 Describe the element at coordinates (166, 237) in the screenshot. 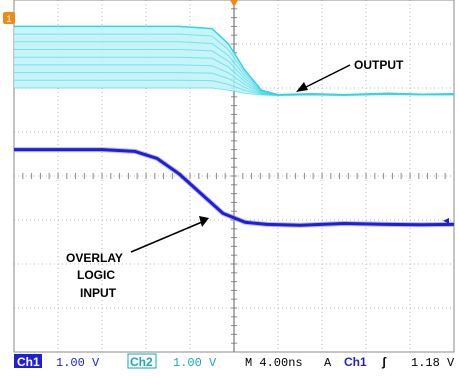

I see `input-pointer-arrow` at that location.